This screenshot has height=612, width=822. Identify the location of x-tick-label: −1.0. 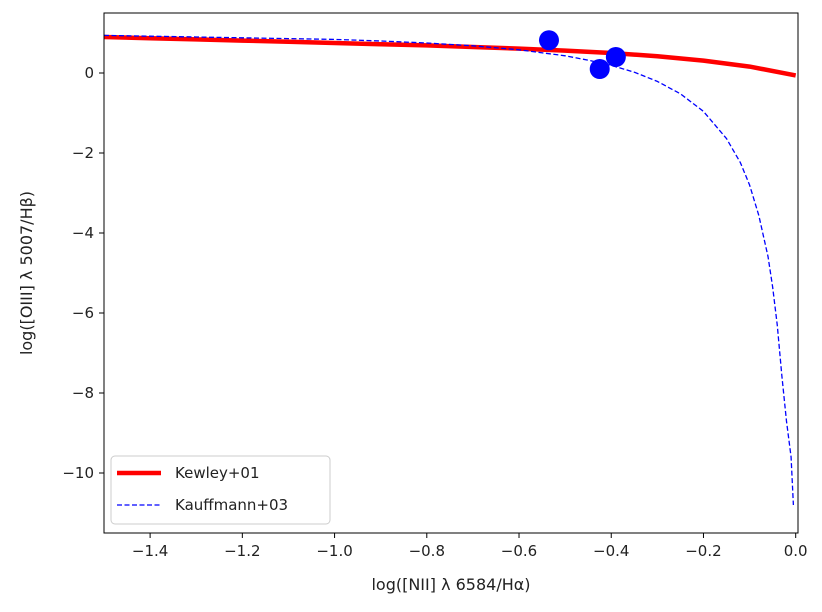
(334, 551).